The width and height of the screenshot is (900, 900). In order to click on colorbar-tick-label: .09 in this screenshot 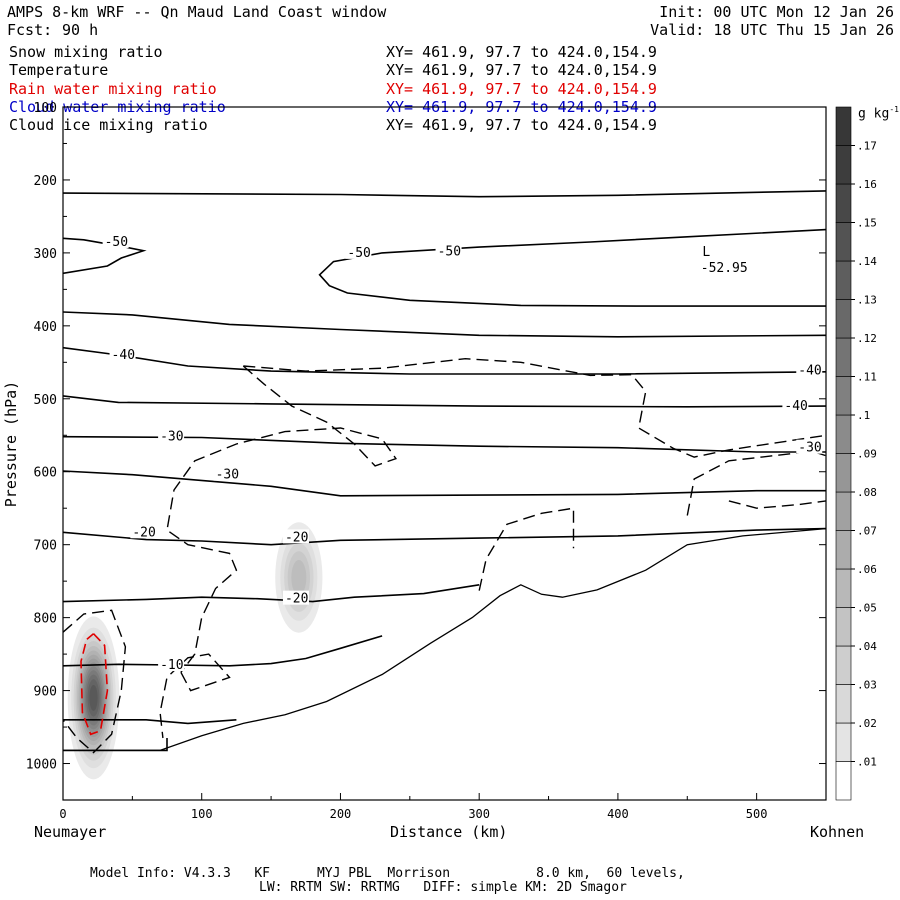, I will do `click(867, 454)`.